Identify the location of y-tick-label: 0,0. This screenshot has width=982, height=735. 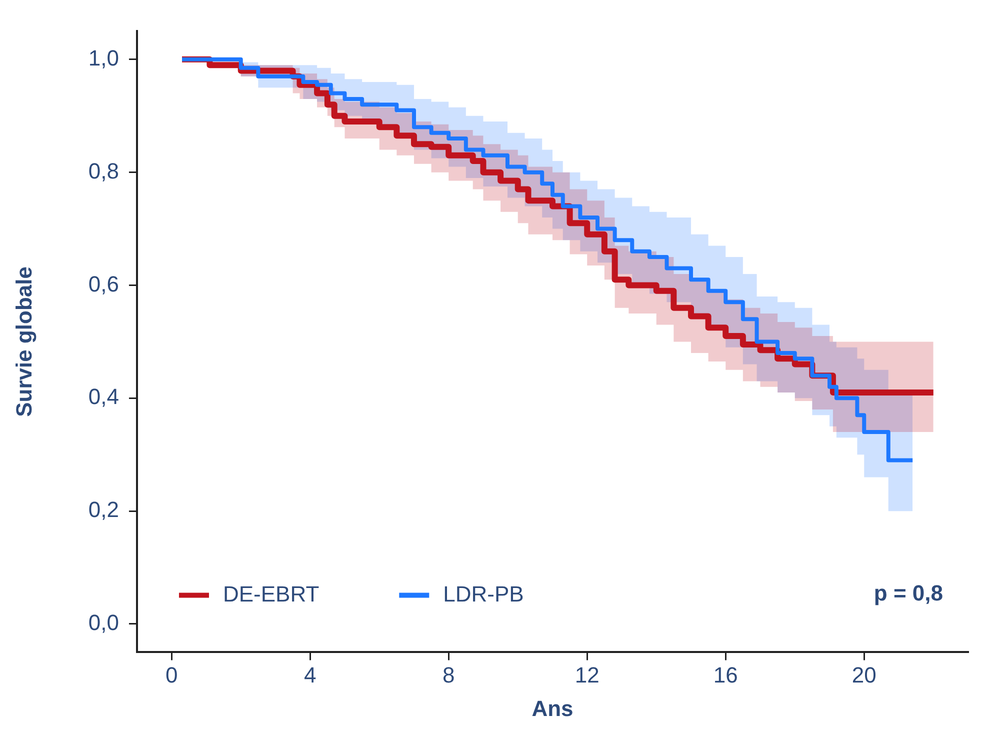
(103, 623).